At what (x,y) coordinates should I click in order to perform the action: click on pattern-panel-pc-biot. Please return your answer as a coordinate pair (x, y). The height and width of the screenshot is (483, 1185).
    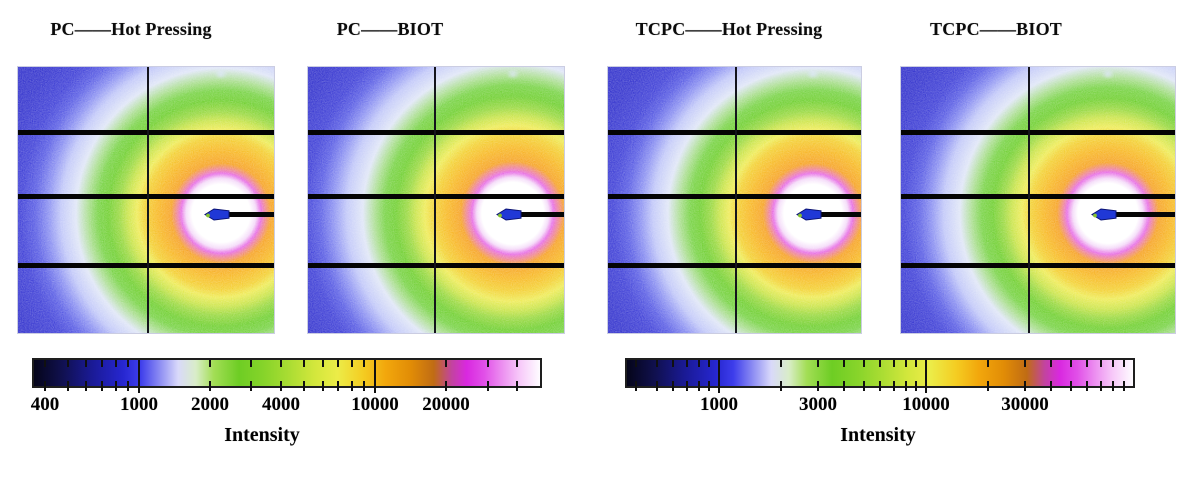
    Looking at the image, I should click on (436, 200).